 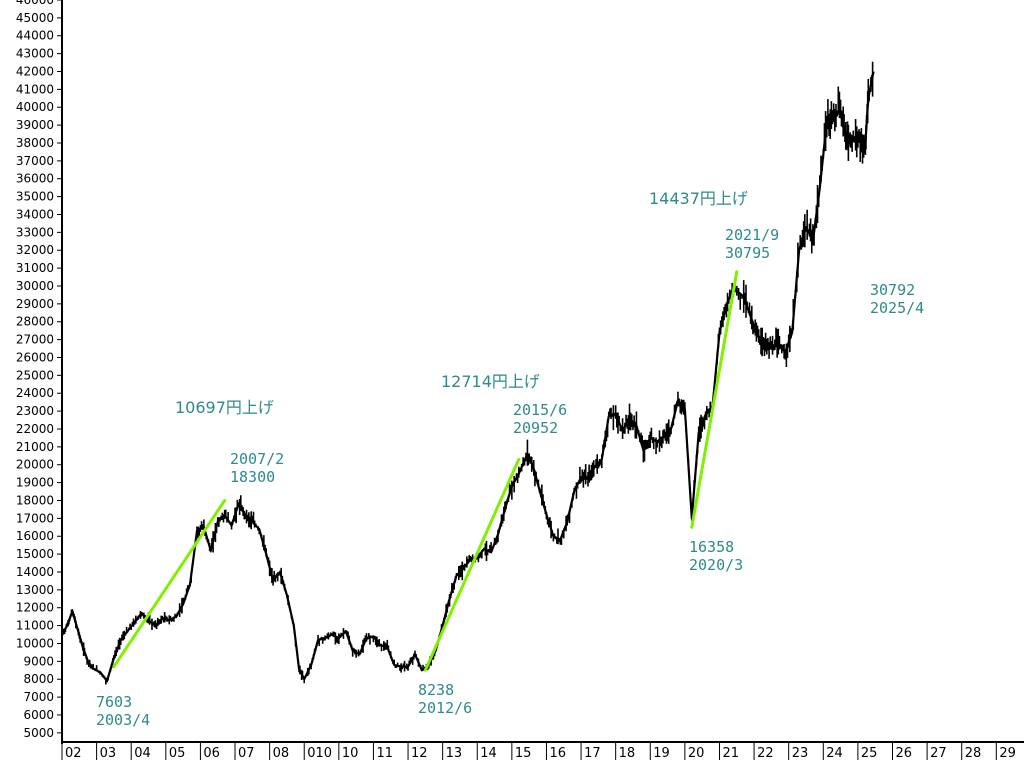 I want to click on y-tick-label: 21000, so click(x=35, y=447).